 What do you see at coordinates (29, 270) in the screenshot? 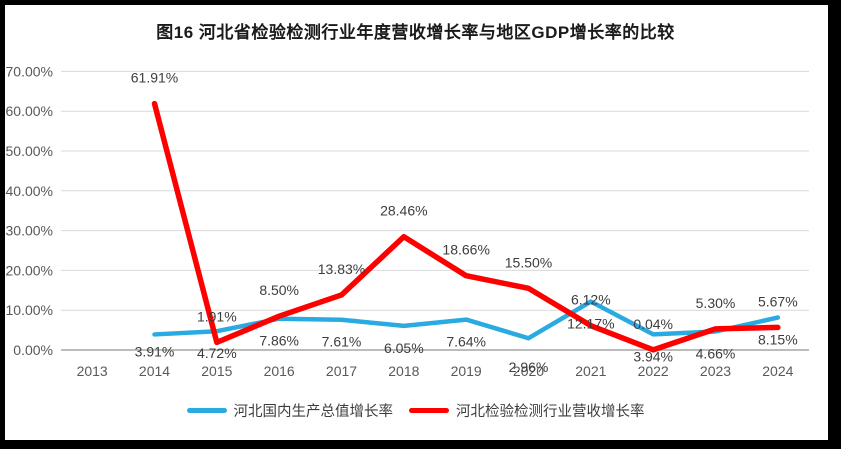
I see `y-tick-label: 20.00%` at bounding box center [29, 270].